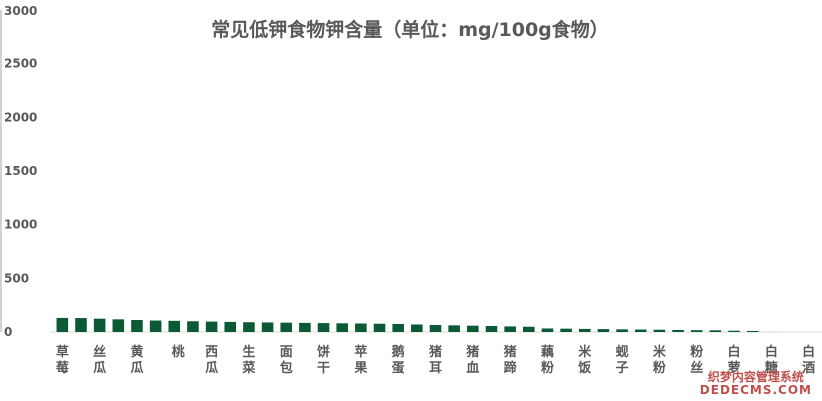 Image resolution: width=822 pixels, height=401 pixels. I want to click on x-tick-label: 饼干, so click(323, 360).